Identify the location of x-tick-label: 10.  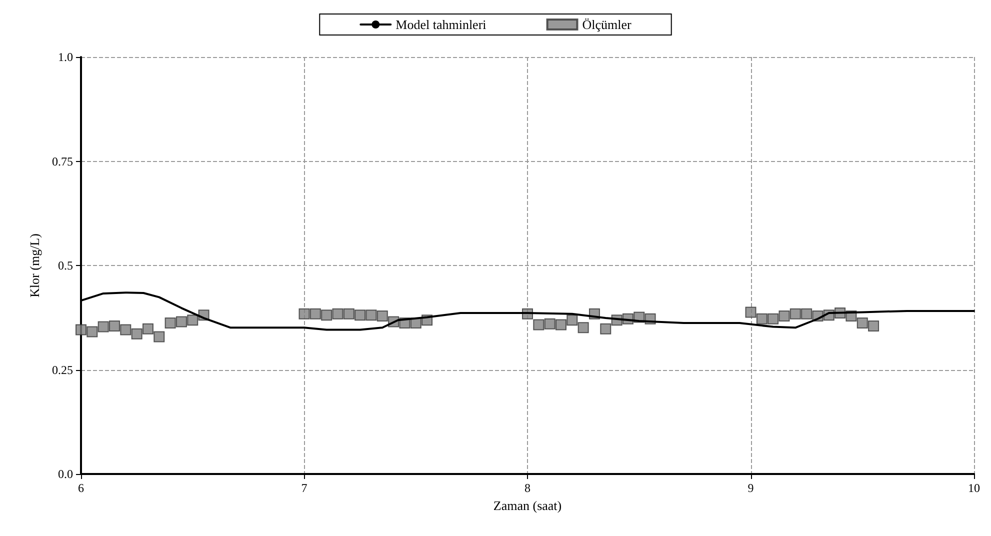
(974, 488).